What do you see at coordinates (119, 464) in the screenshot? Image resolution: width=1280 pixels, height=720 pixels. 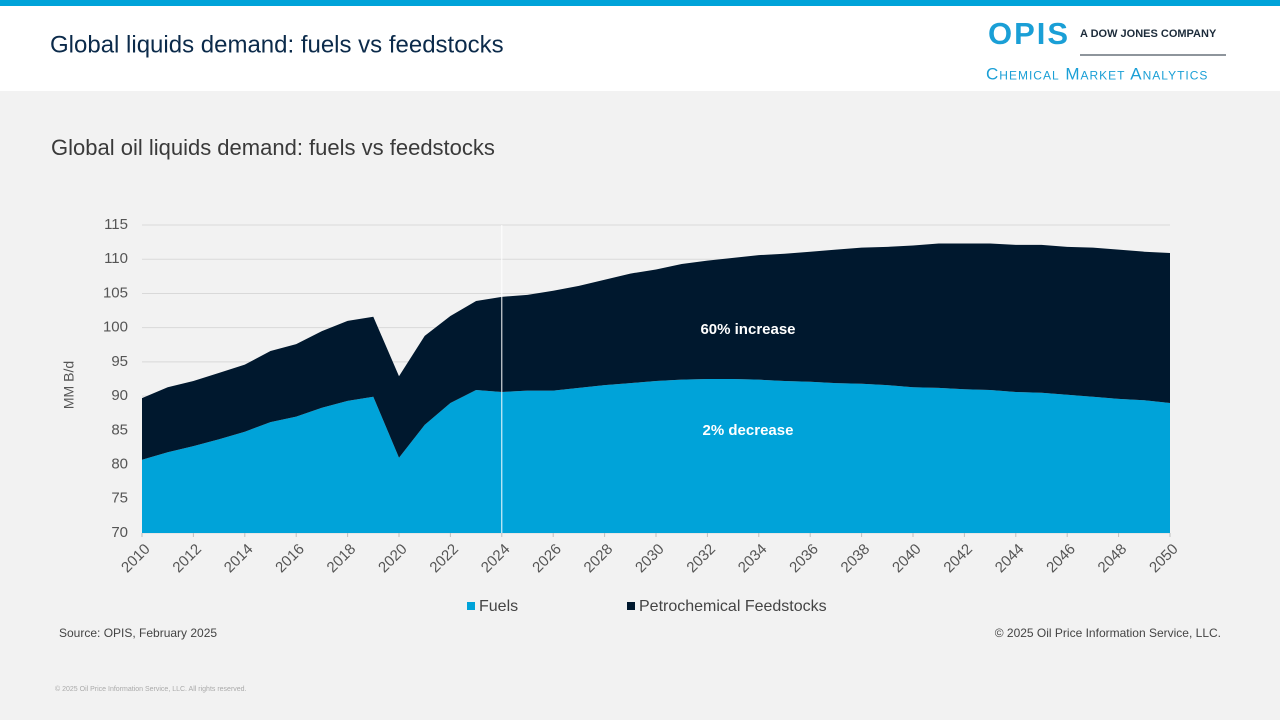 I see `y-tick-label: 80` at bounding box center [119, 464].